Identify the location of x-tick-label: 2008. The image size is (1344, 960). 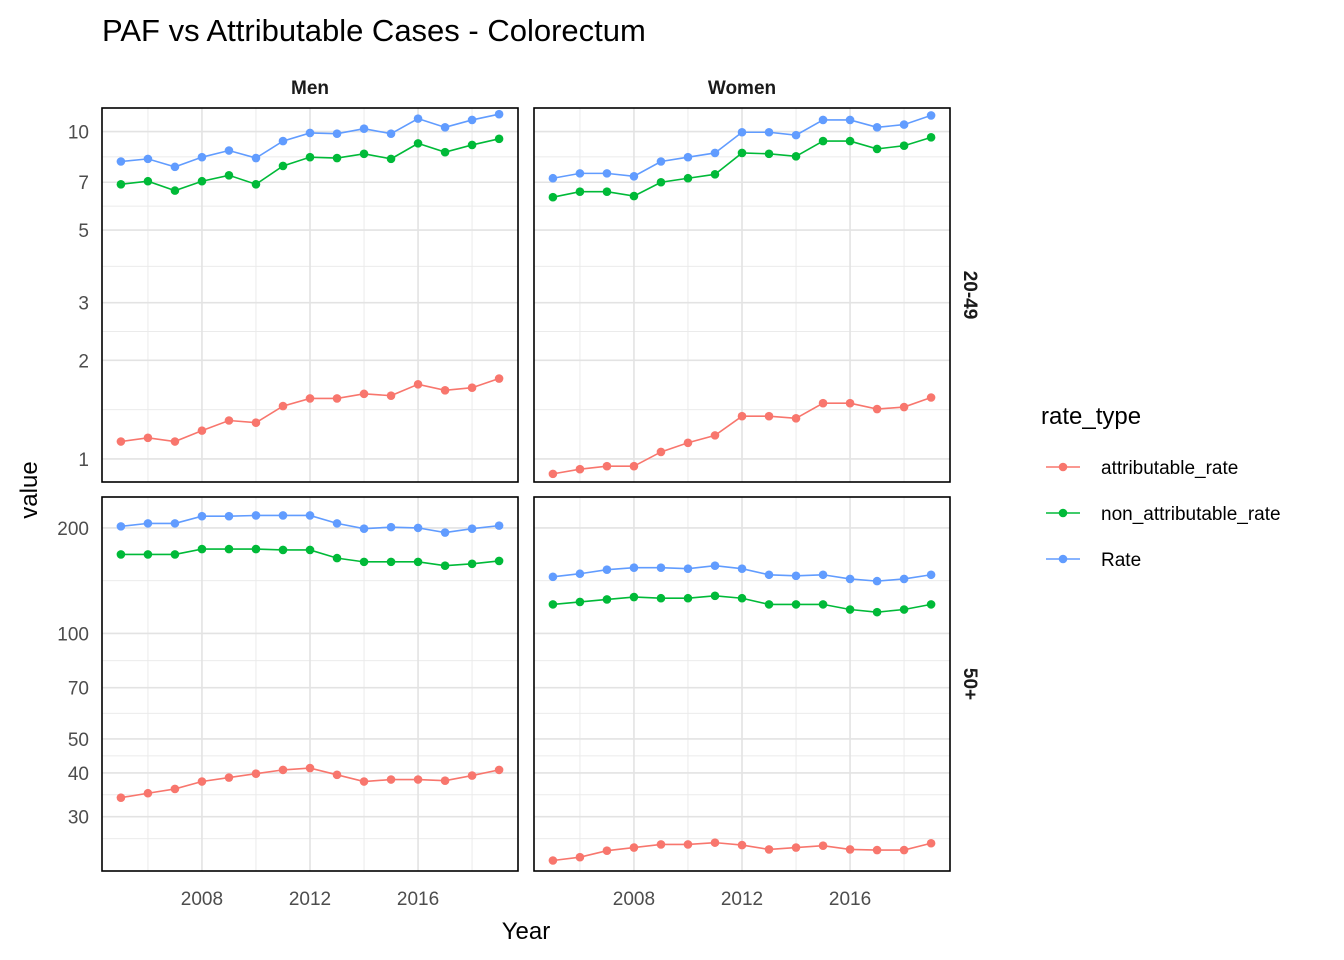
(202, 899).